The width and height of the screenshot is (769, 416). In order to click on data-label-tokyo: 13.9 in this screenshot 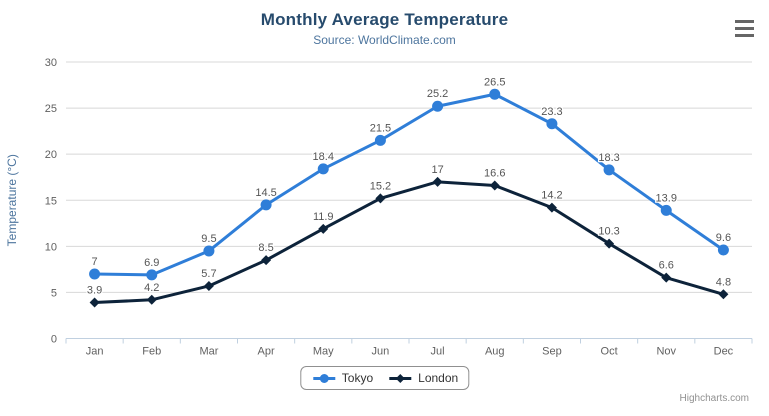, I will do `click(666, 198)`.